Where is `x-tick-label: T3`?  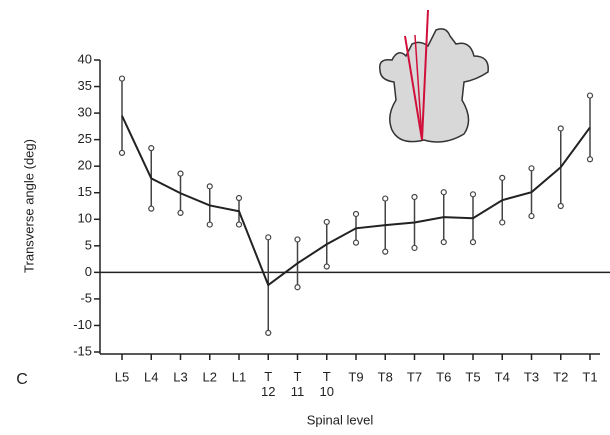
x-tick-label: T3 is located at coordinates (531, 376).